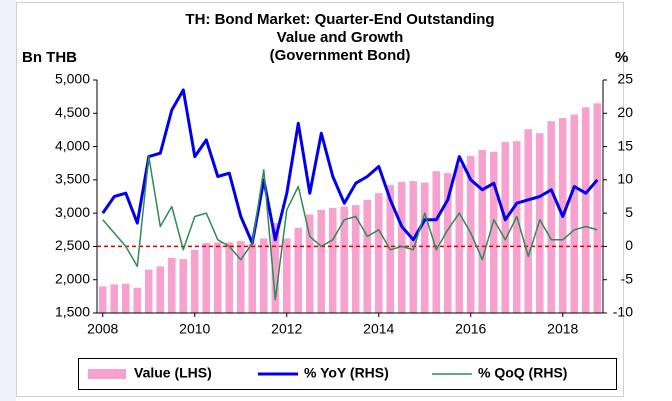 The image size is (672, 401). Describe the element at coordinates (629, 245) in the screenshot. I see `y2-tick-label: 0` at that location.